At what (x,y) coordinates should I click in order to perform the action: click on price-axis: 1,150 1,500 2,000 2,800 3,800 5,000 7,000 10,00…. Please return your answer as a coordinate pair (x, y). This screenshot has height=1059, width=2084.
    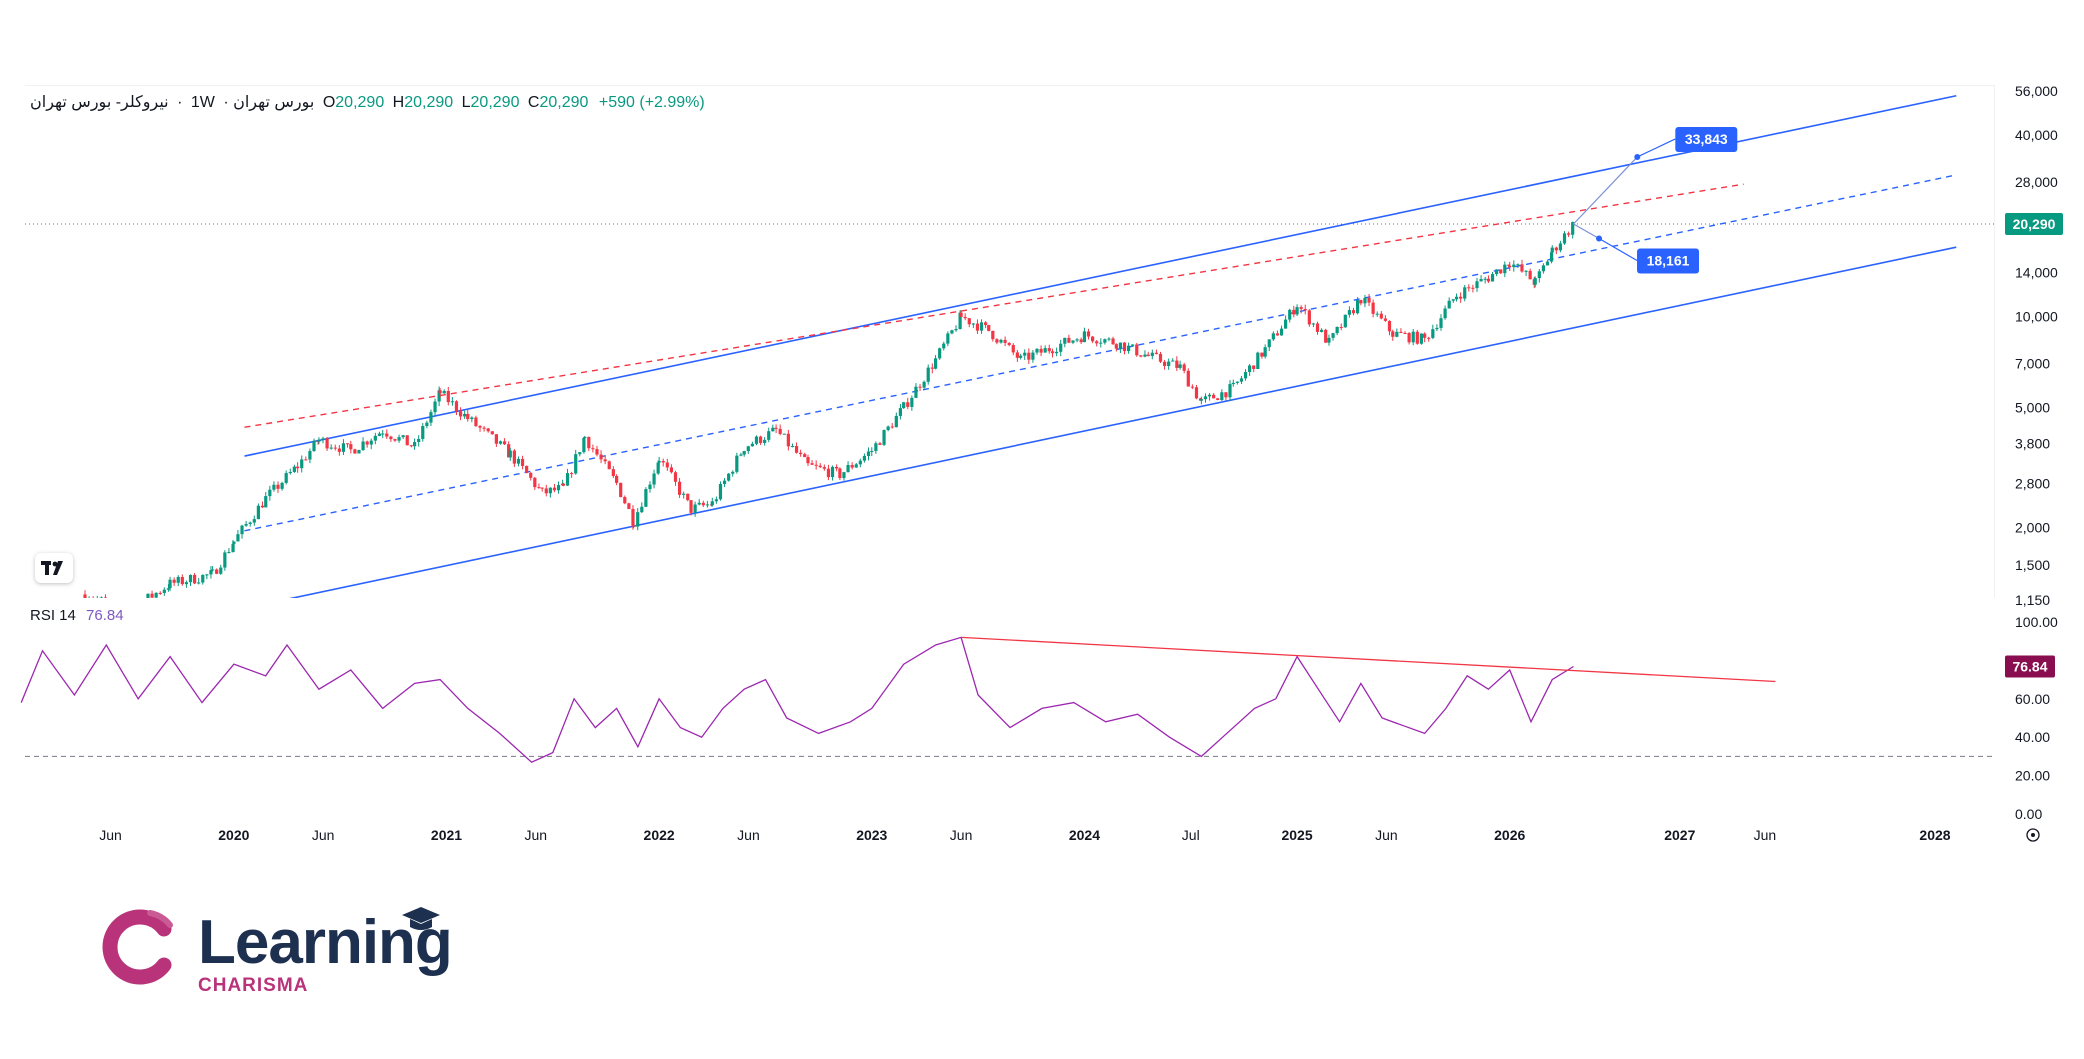
    Looking at the image, I should click on (2034, 345).